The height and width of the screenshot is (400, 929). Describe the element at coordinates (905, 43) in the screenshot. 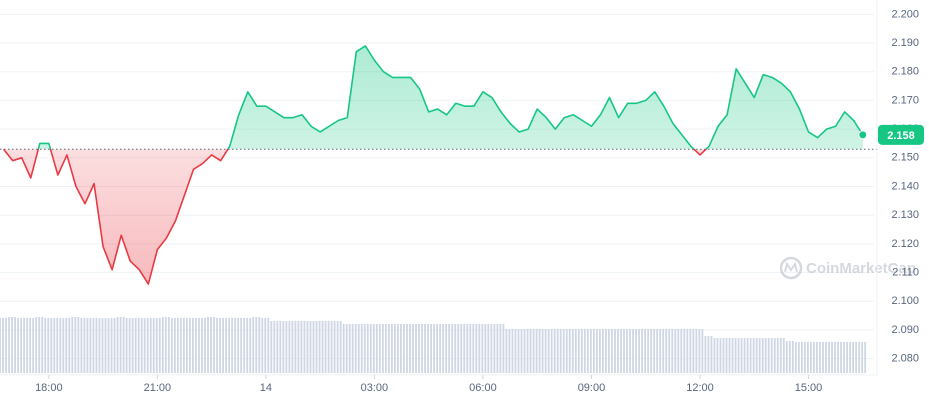

I see `y-tick-label: 2.190` at that location.